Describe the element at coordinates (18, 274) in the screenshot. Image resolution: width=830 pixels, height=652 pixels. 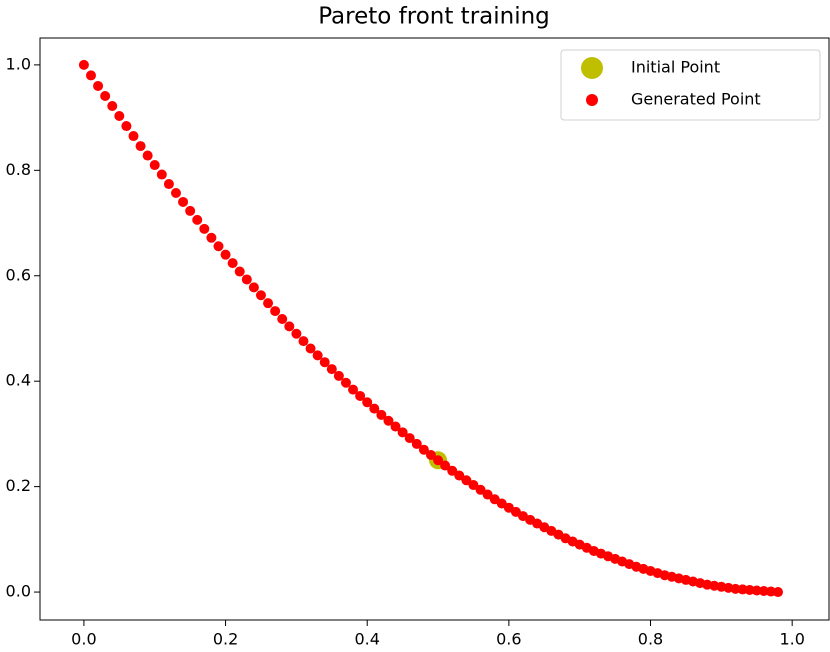
I see `y-tick-label: 0.6` at that location.